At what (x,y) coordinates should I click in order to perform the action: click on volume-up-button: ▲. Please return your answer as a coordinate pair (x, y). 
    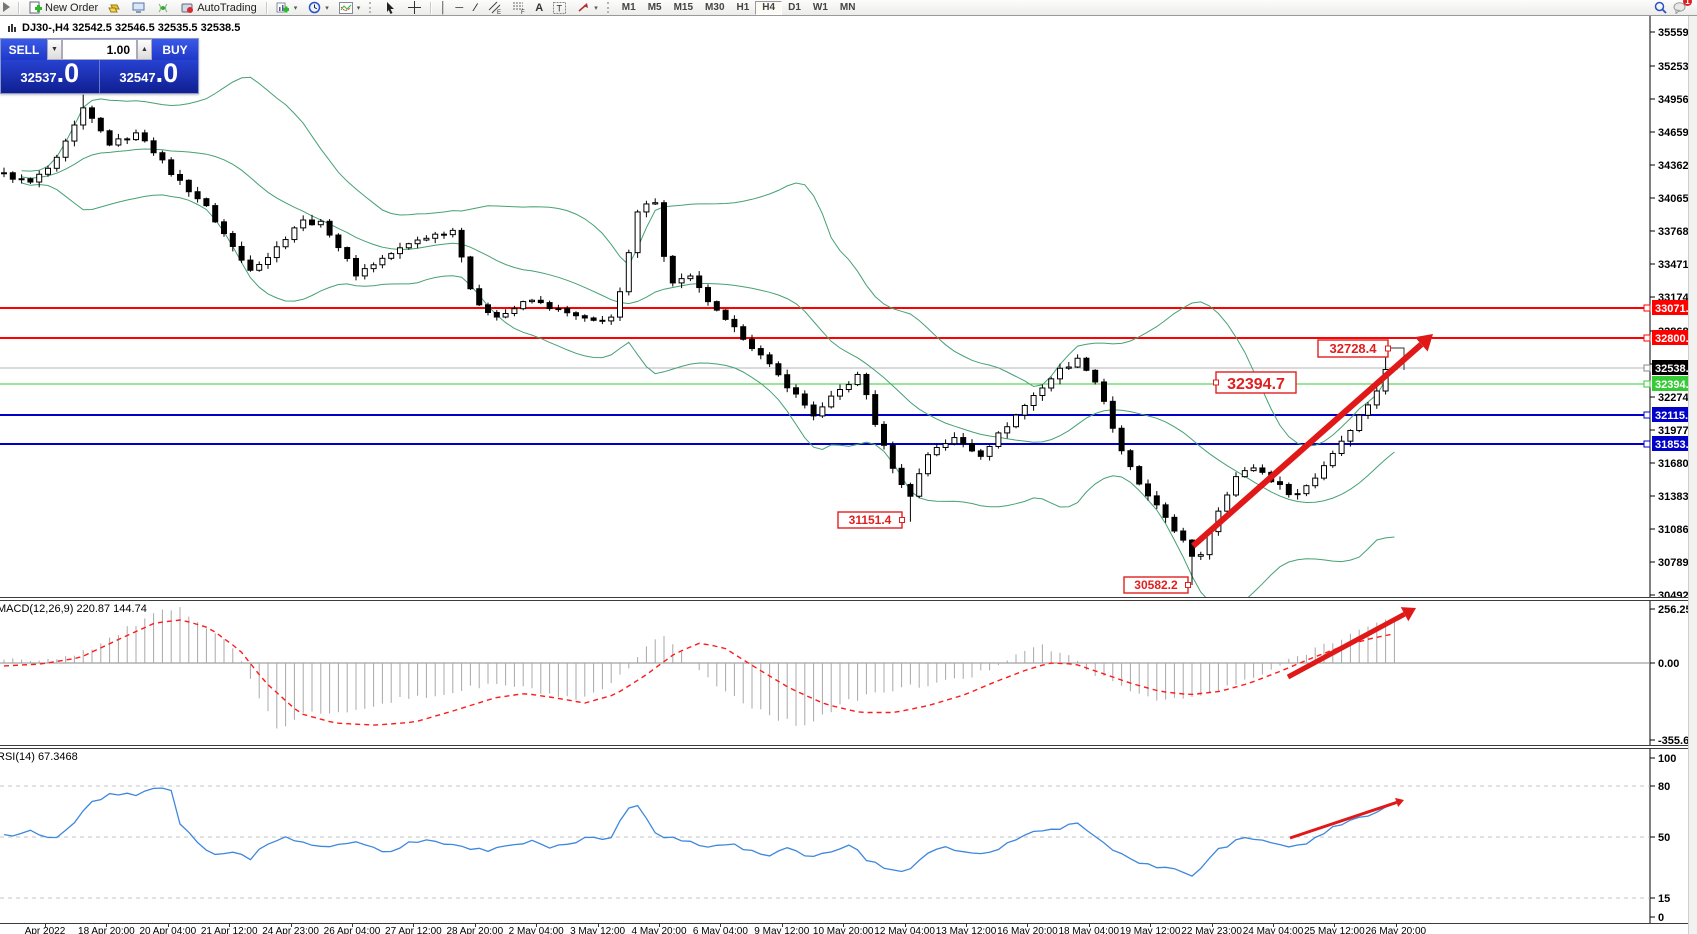
    Looking at the image, I should click on (144, 49).